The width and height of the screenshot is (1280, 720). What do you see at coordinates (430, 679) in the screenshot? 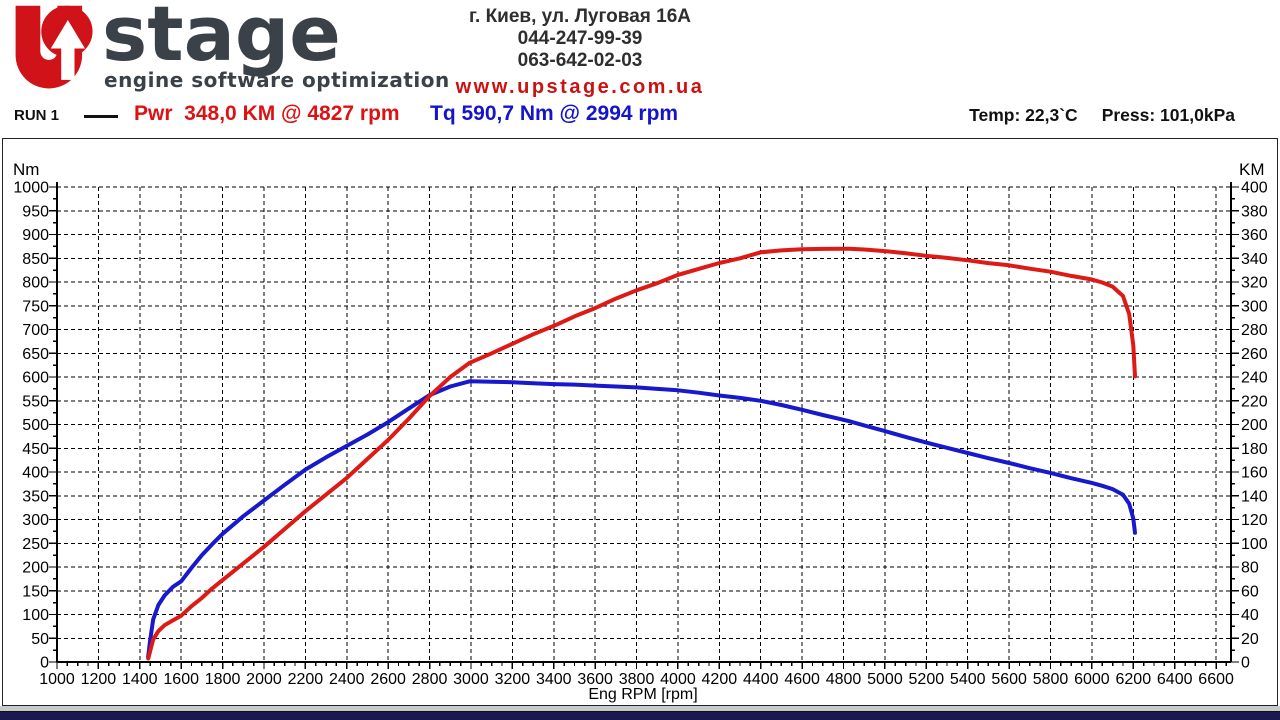
I see `x-axis-label: 2800` at bounding box center [430, 679].